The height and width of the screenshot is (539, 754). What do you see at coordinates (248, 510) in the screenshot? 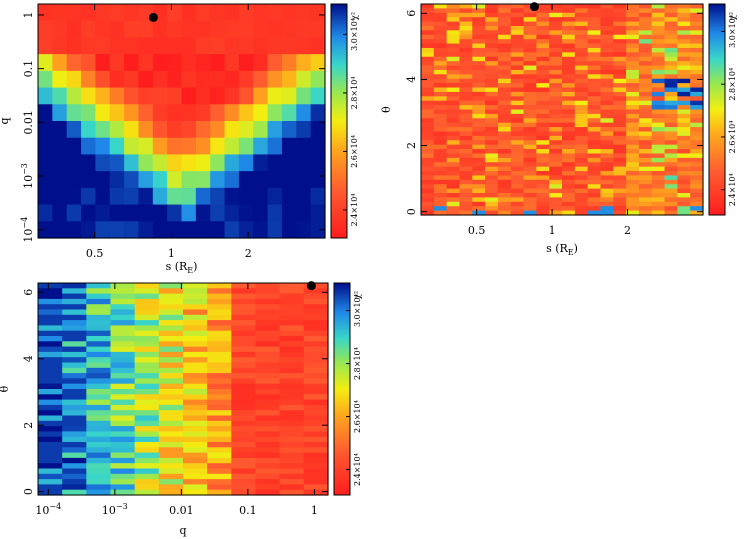
I see `x-tick-label: 0.1` at bounding box center [248, 510].